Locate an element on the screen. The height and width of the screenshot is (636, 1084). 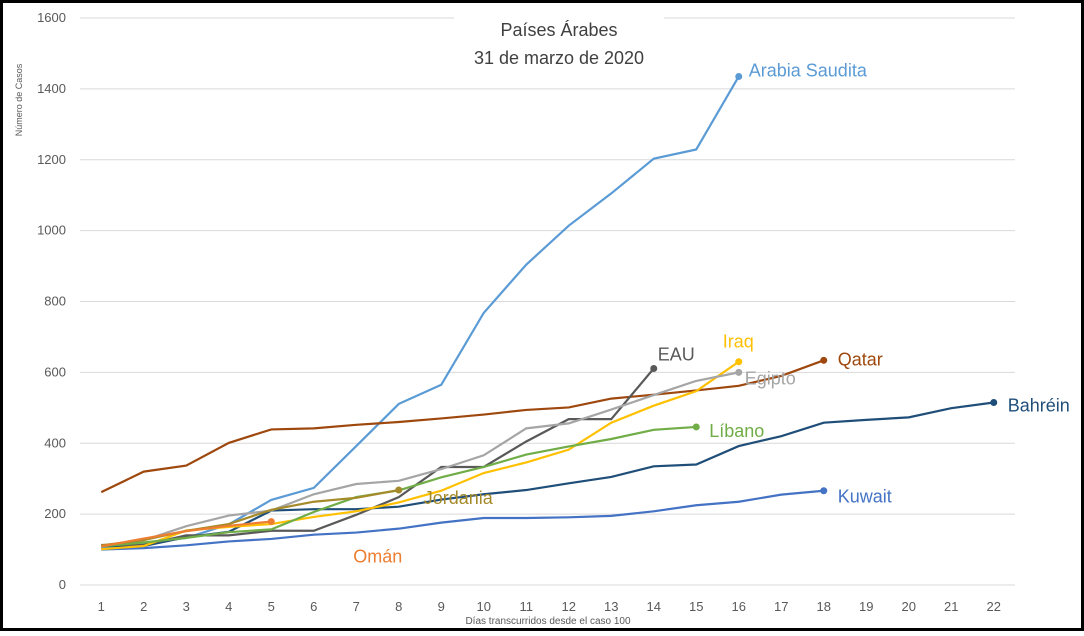
title-box is located at coordinates (559, 46).